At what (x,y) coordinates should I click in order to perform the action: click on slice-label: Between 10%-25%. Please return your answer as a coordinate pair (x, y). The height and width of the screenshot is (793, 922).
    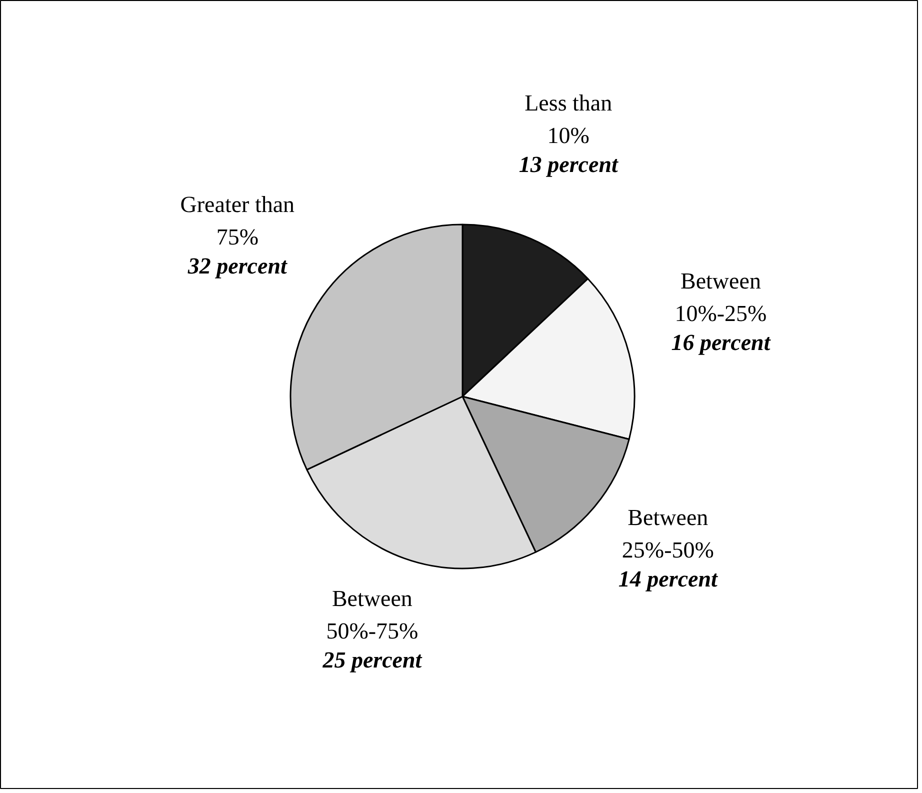
    Looking at the image, I should click on (720, 297).